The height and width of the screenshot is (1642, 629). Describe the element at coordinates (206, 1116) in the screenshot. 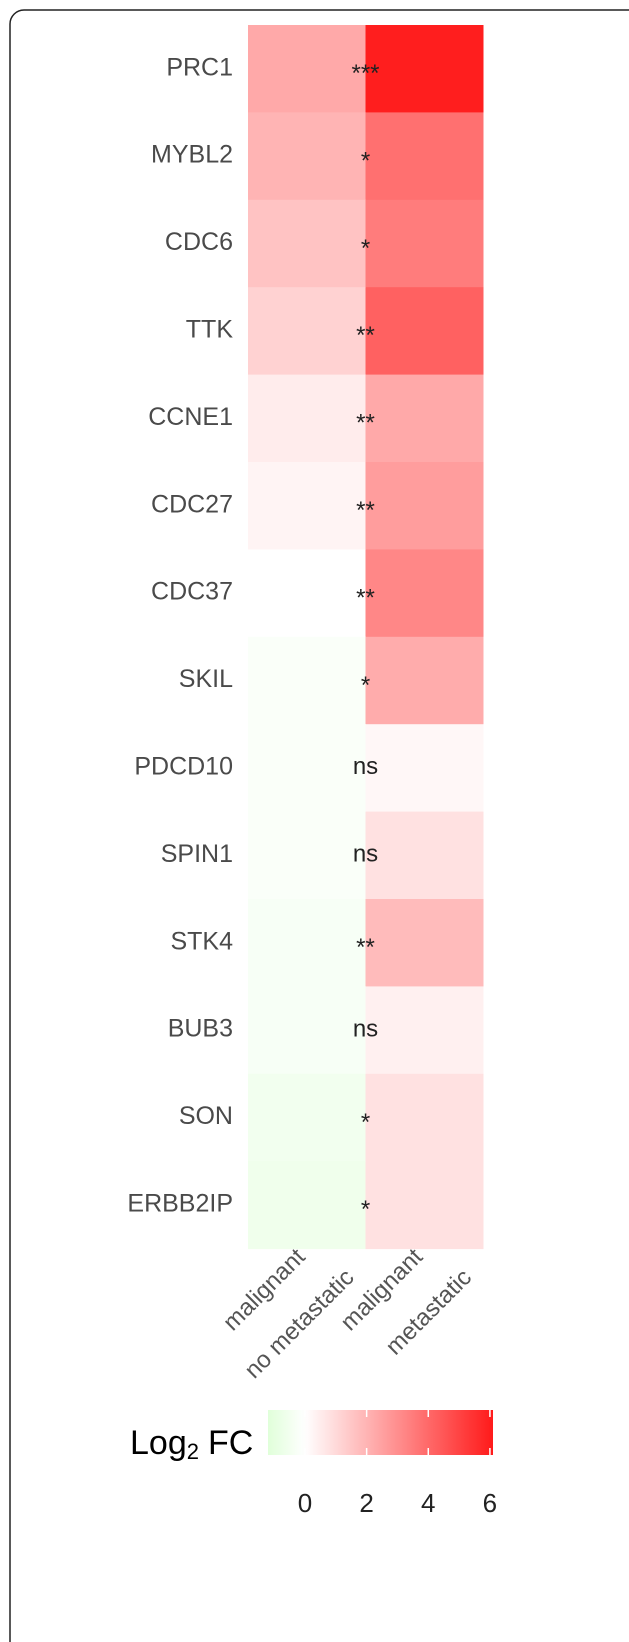

I see `row-label: SON` at that location.